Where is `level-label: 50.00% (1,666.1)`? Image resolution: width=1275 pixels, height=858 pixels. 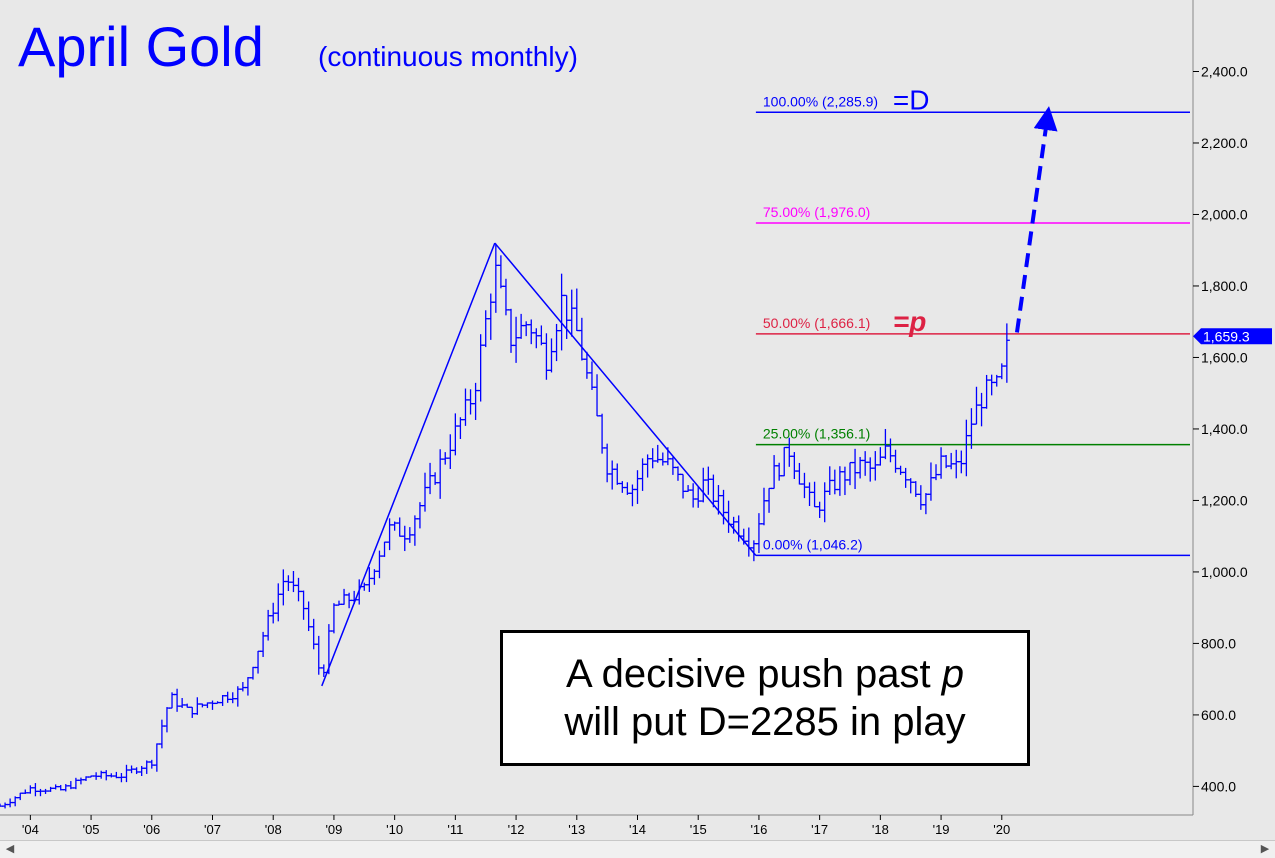
level-label: 50.00% (1,666.1) is located at coordinates (816, 323).